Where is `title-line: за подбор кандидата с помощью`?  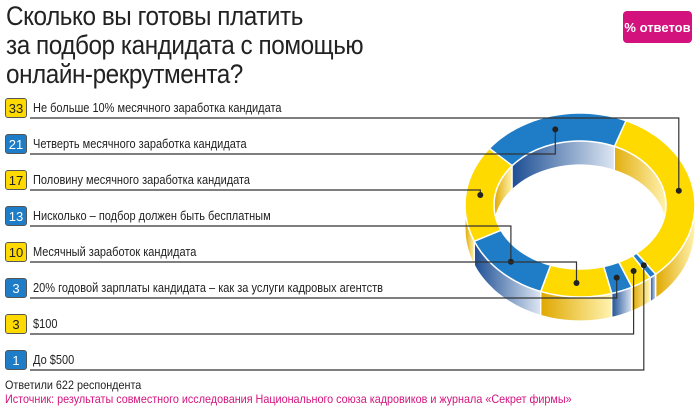
title-line: за подбор кандидата с помощью is located at coordinates (185, 45).